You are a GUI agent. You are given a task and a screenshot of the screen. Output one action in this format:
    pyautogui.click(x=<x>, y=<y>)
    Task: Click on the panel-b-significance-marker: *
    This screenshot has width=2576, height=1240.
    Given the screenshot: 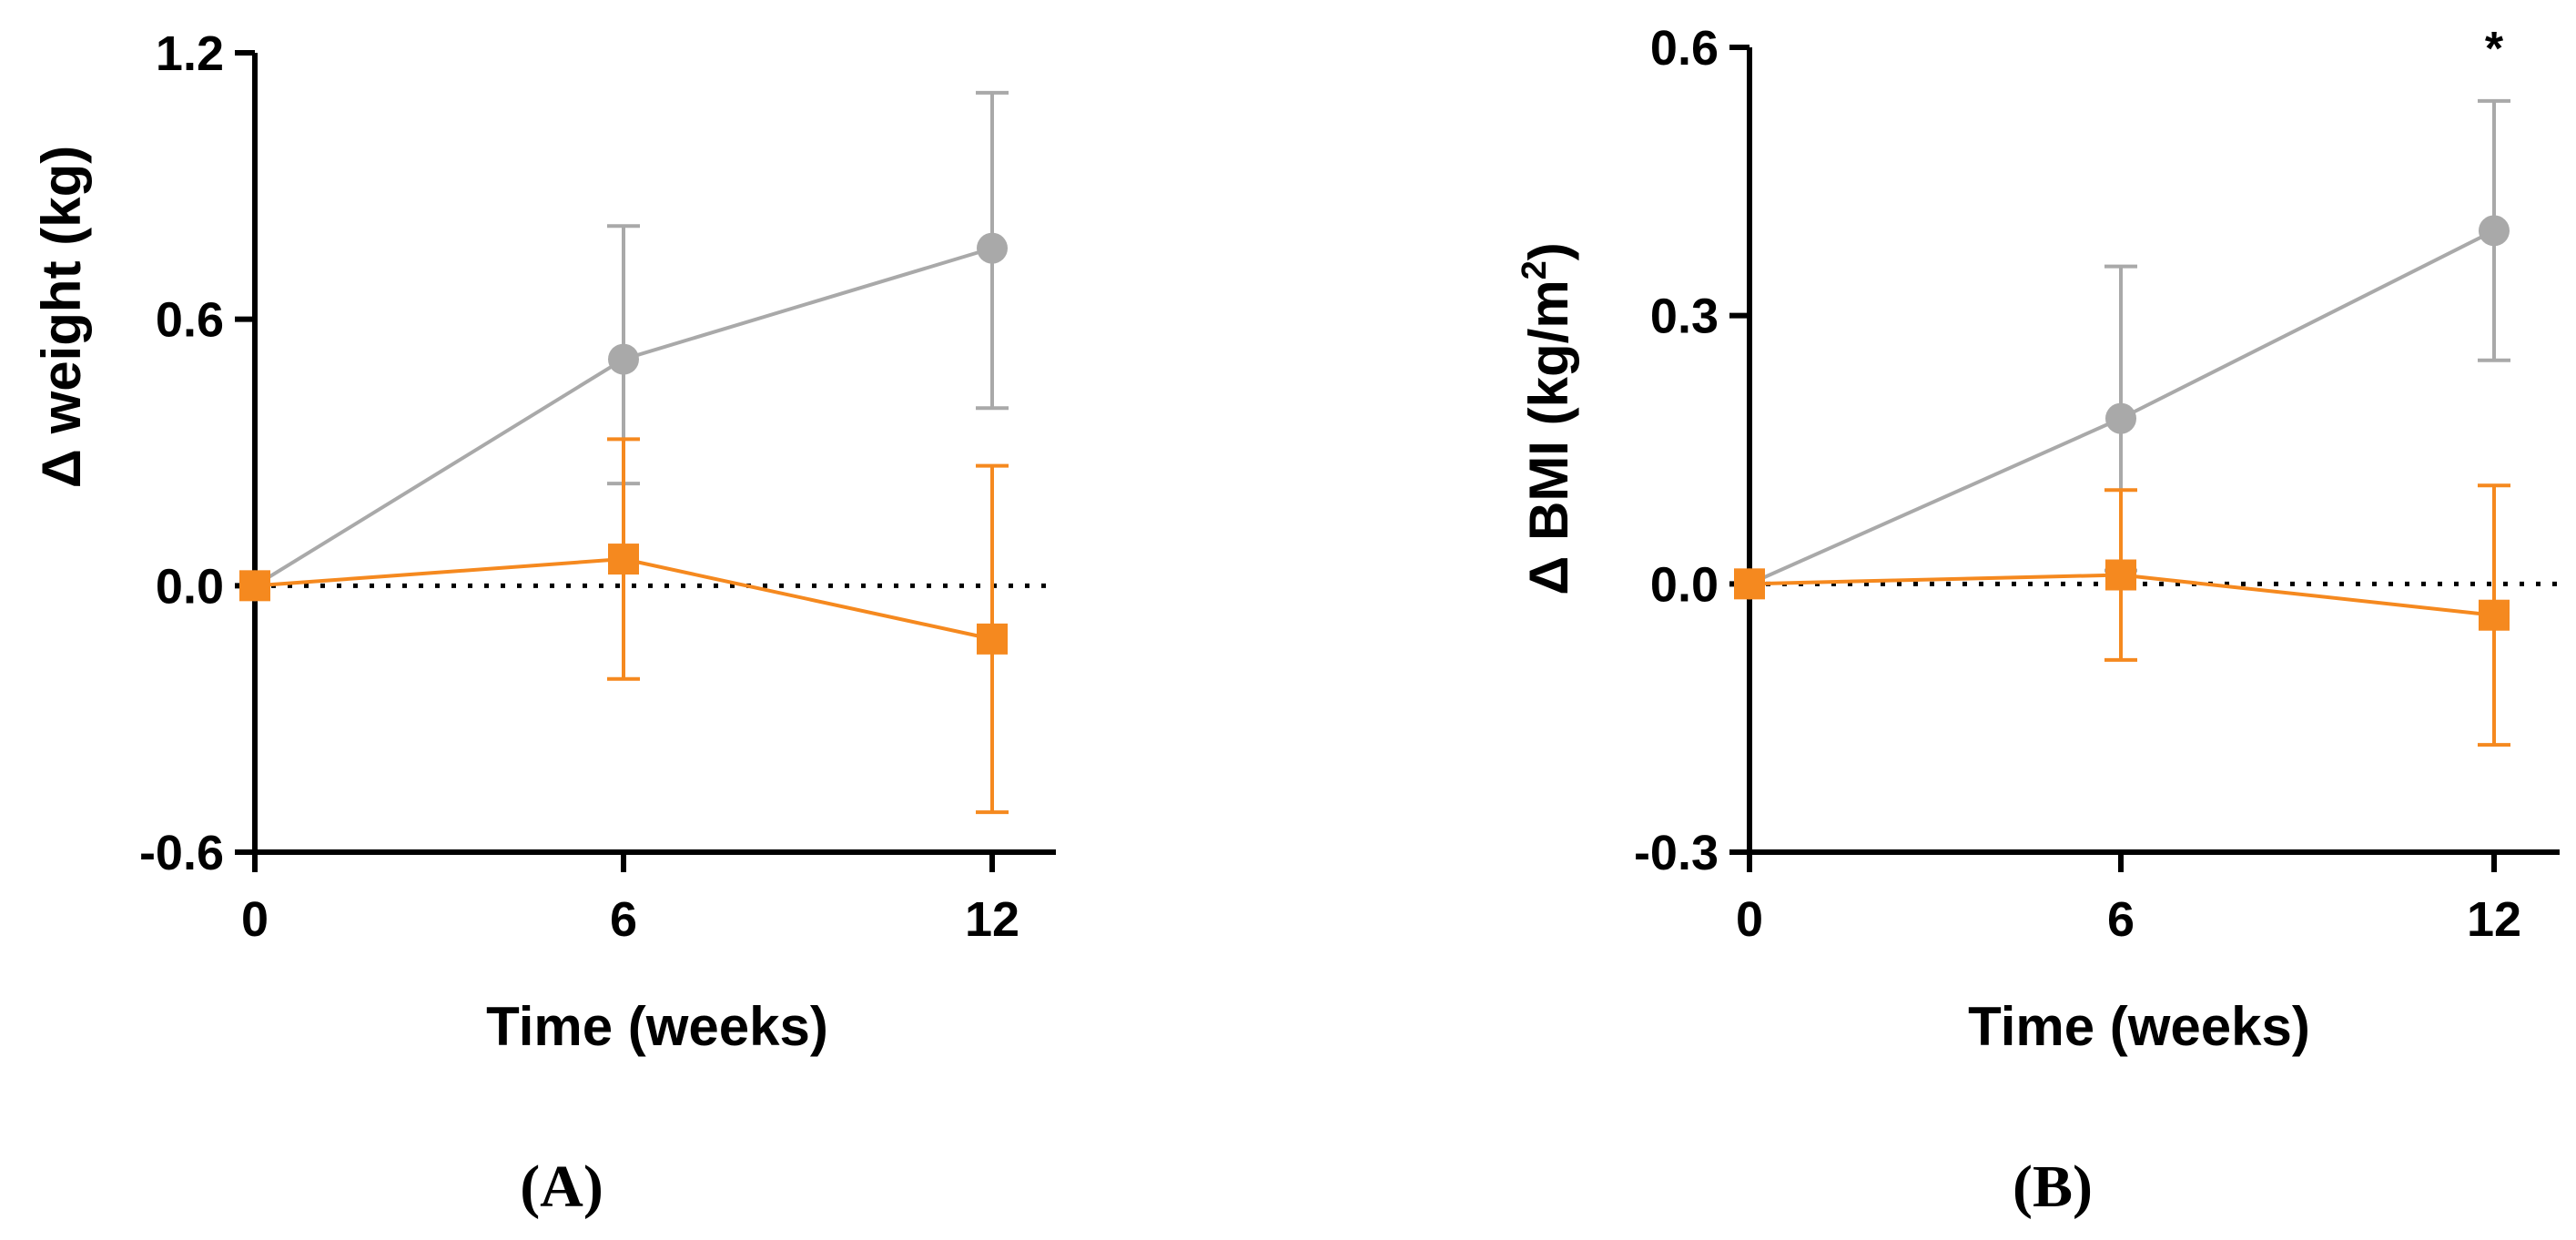 What is the action you would take?
    pyautogui.click(x=2494, y=49)
    